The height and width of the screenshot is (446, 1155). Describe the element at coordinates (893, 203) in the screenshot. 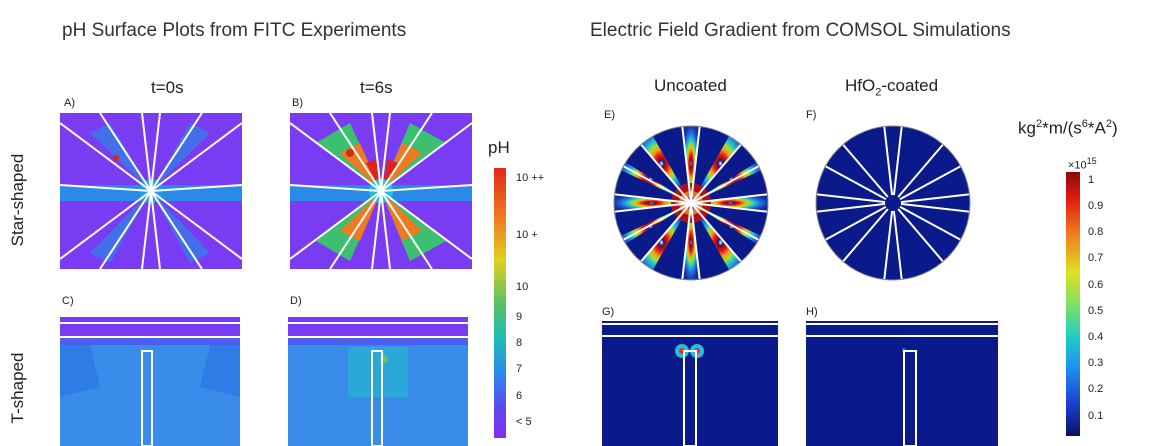

I see `panel-f-coated-field` at that location.